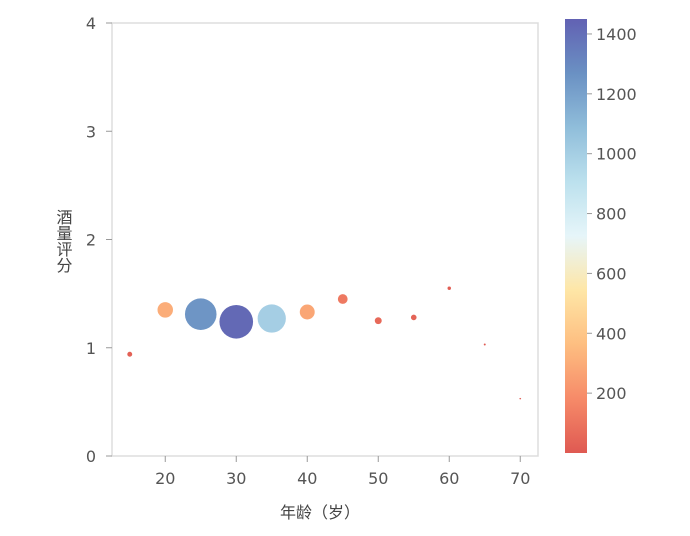 The width and height of the screenshot is (690, 536). I want to click on x-tick-label: 50, so click(378, 478).